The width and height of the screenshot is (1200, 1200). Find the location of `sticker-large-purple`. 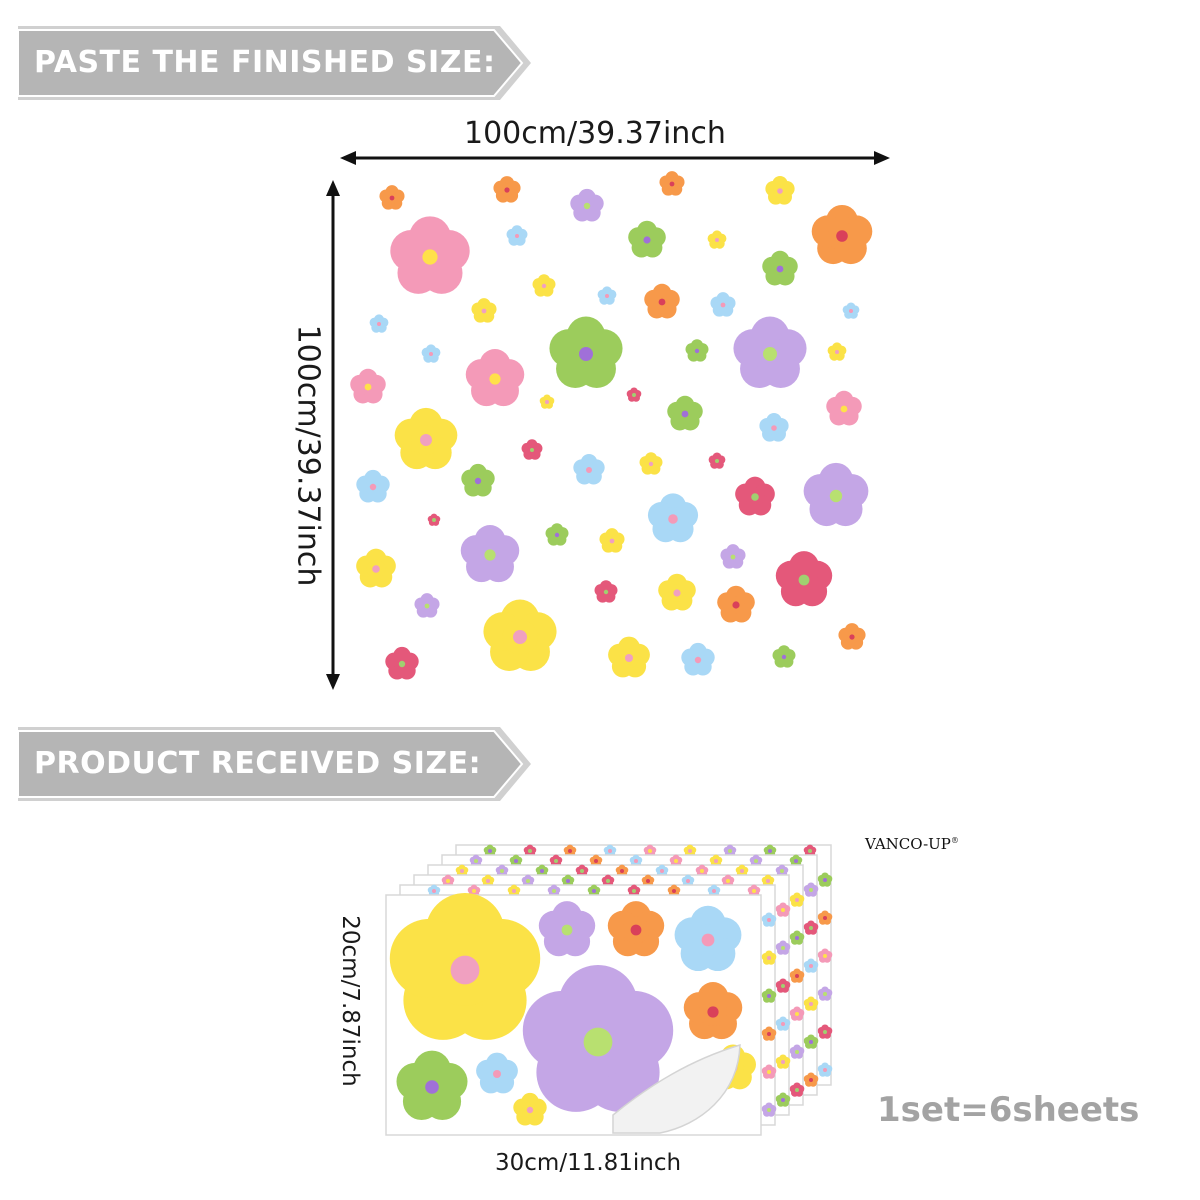

sticker-large-purple is located at coordinates (598, 1038).